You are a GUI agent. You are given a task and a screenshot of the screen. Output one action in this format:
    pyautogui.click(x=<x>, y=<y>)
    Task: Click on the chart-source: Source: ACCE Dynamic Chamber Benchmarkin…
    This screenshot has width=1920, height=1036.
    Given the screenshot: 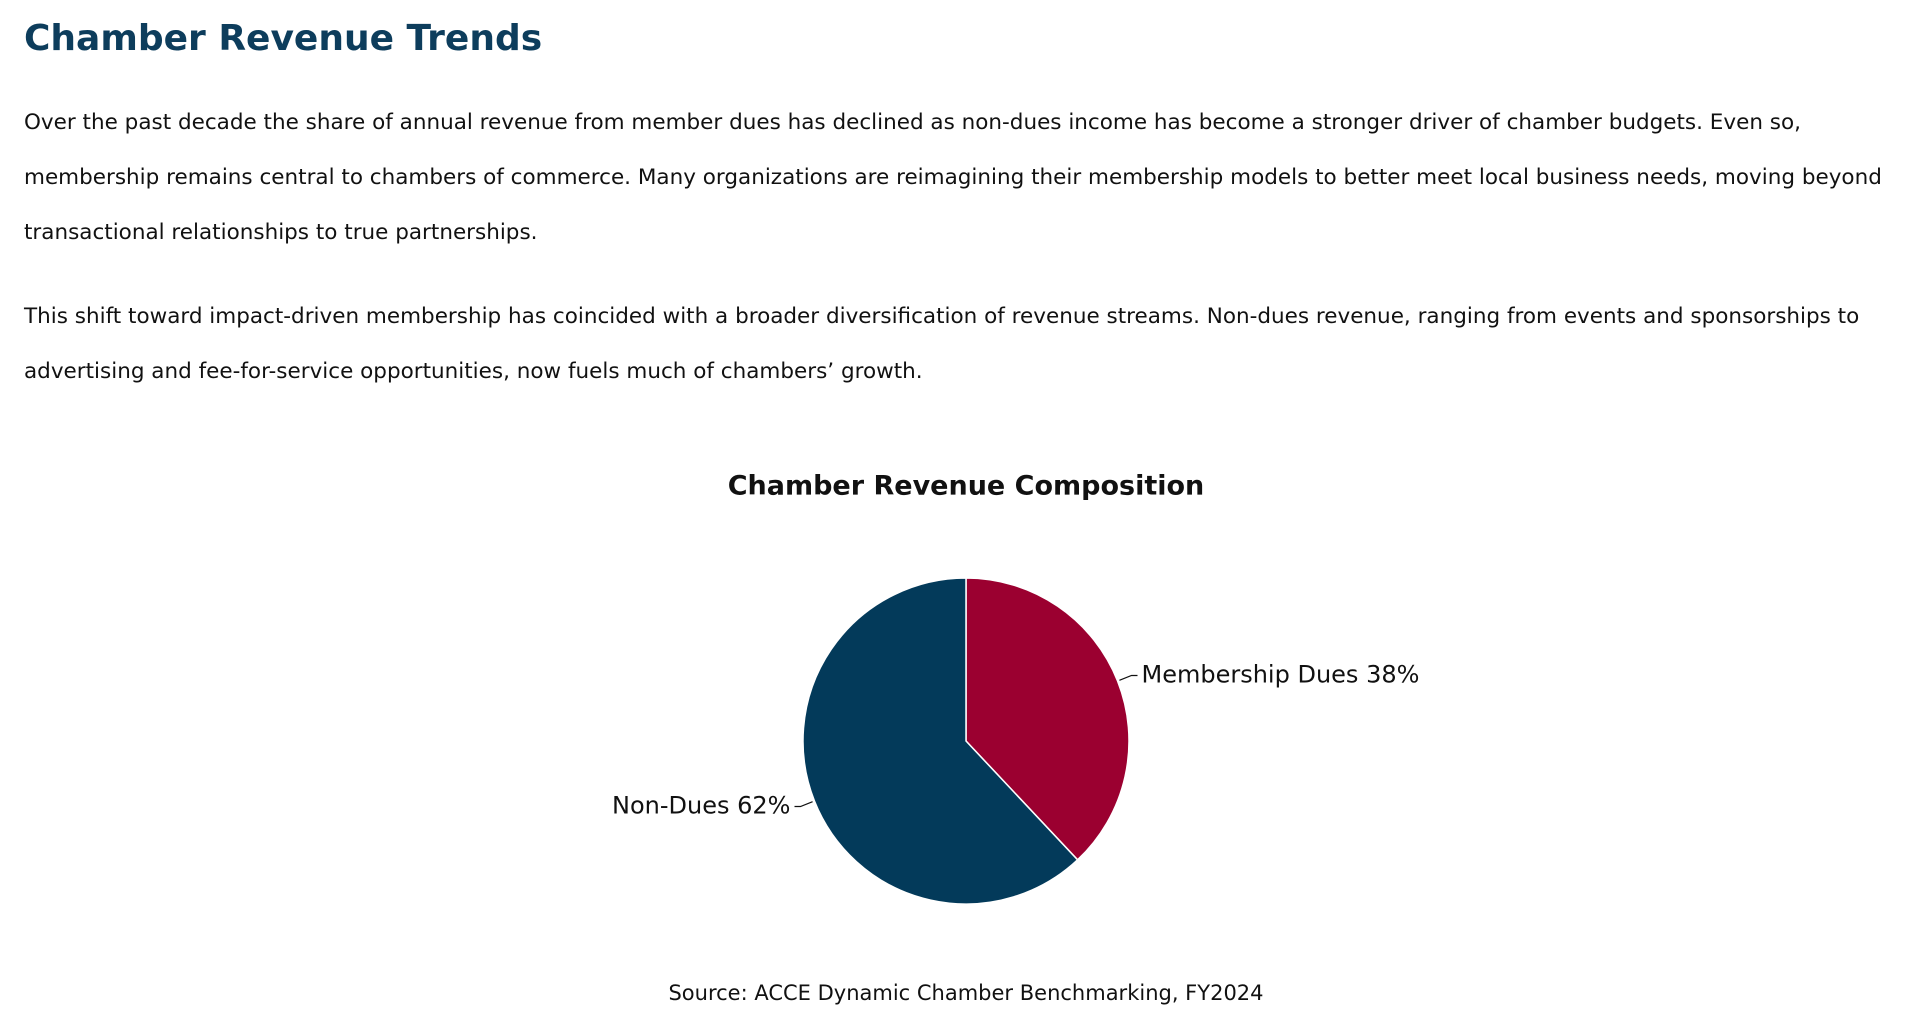 What is the action you would take?
    pyautogui.click(x=965, y=993)
    